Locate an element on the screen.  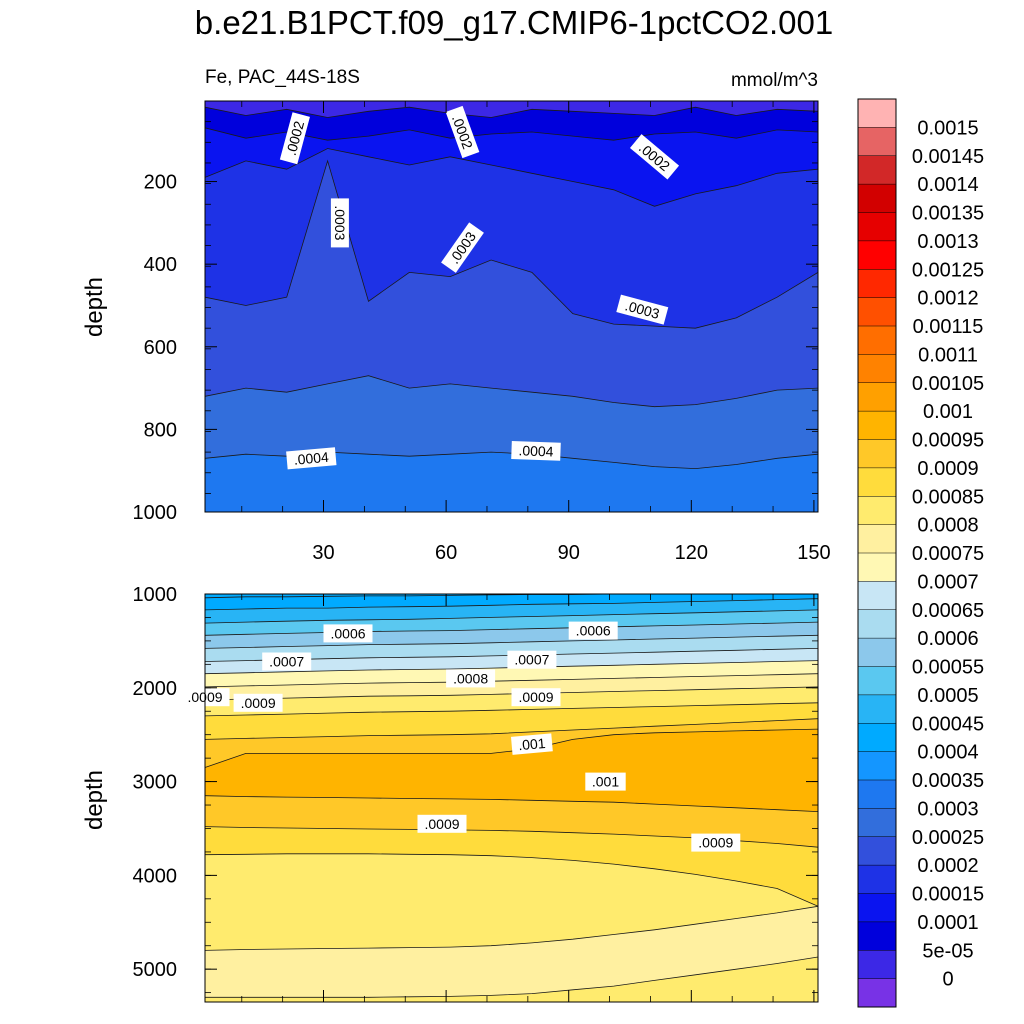
x-tick-label: 60 is located at coordinates (446, 553).